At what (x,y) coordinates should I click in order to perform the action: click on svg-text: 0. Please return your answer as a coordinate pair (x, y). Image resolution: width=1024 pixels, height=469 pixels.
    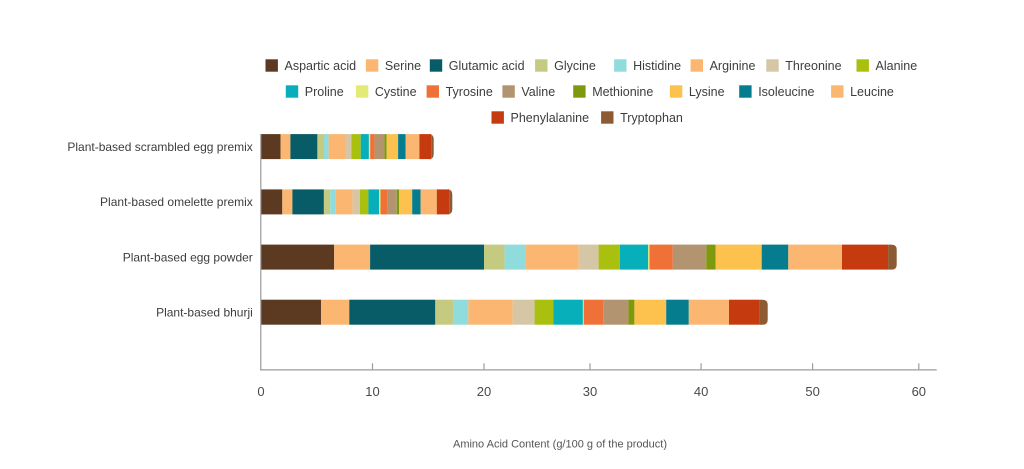
    Looking at the image, I should click on (260, 391).